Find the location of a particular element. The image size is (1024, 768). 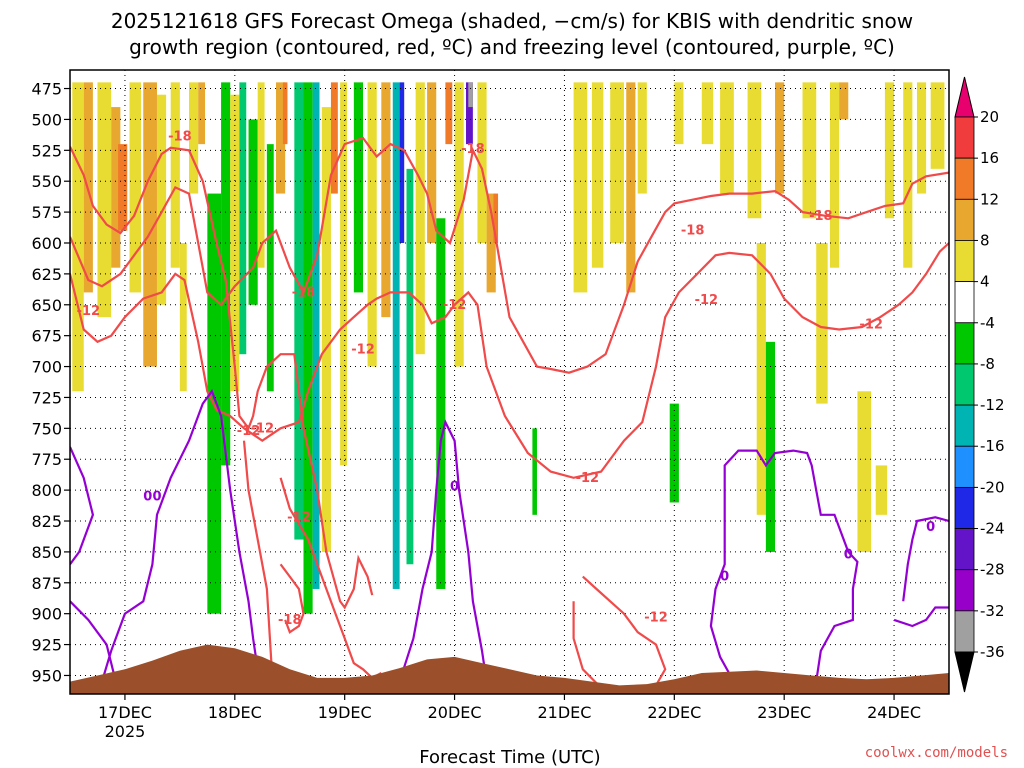

colorbar-label--8: -8 is located at coordinates (987, 364).